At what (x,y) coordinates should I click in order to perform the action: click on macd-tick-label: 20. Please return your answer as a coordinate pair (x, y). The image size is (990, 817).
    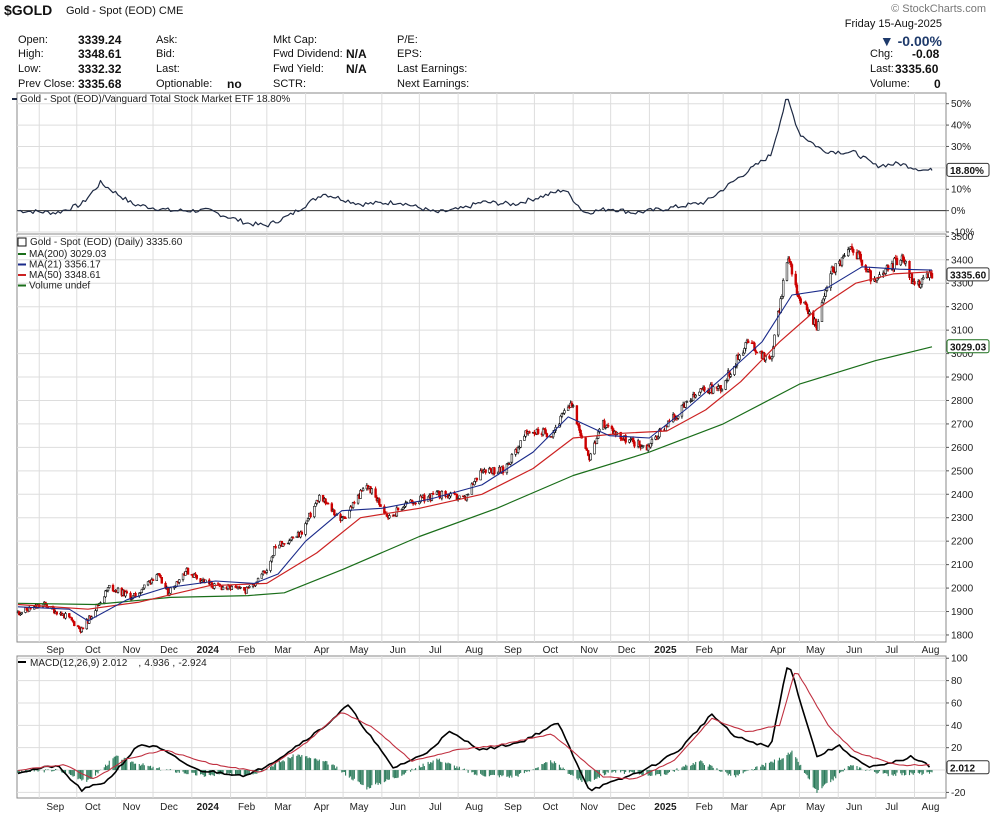
    Looking at the image, I should click on (957, 748).